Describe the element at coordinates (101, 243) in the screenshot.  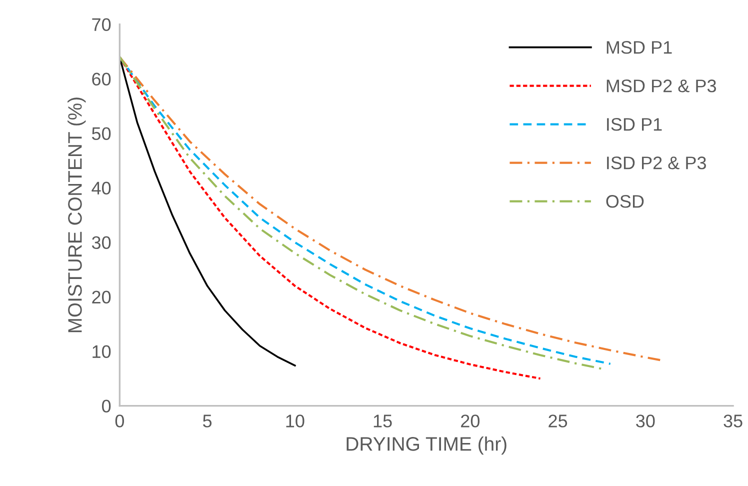
I see `y-tick-label: 30` at that location.